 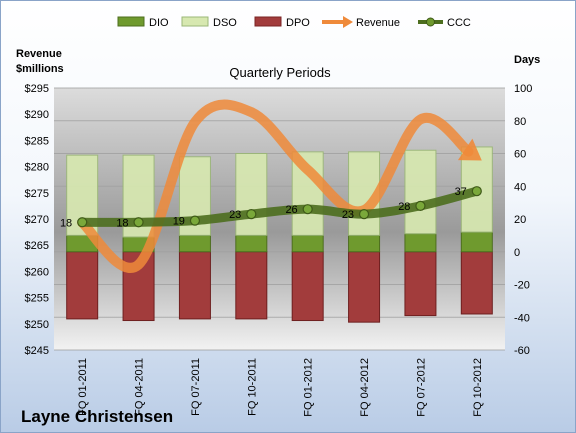 I want to click on left-axis-tick-label: $295, so click(x=37, y=89).